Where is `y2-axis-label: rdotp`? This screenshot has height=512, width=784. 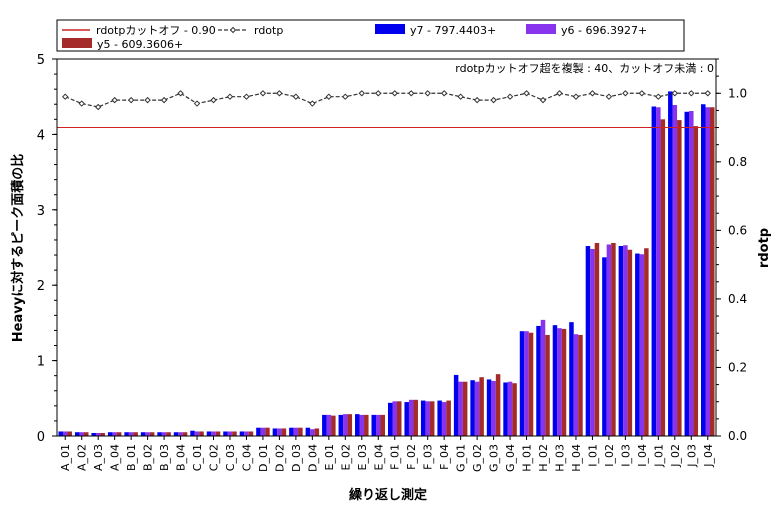
y2-axis-label: rdotp is located at coordinates (764, 248).